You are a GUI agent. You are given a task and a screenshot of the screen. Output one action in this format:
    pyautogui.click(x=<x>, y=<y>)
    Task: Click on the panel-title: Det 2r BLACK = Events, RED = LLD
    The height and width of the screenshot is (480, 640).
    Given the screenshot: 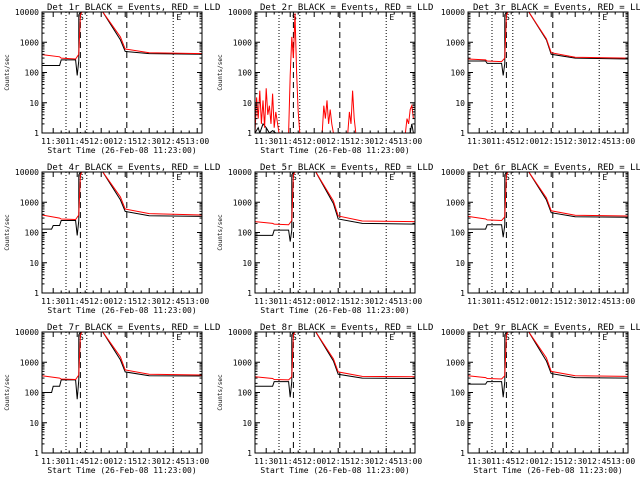 What is the action you would take?
    pyautogui.click(x=346, y=8)
    